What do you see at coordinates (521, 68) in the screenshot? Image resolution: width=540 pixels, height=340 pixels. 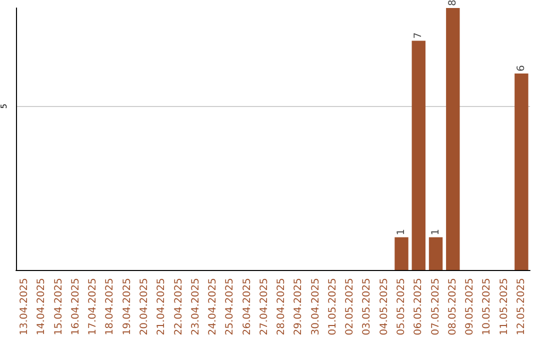 I see `data-label: 6` at bounding box center [521, 68].